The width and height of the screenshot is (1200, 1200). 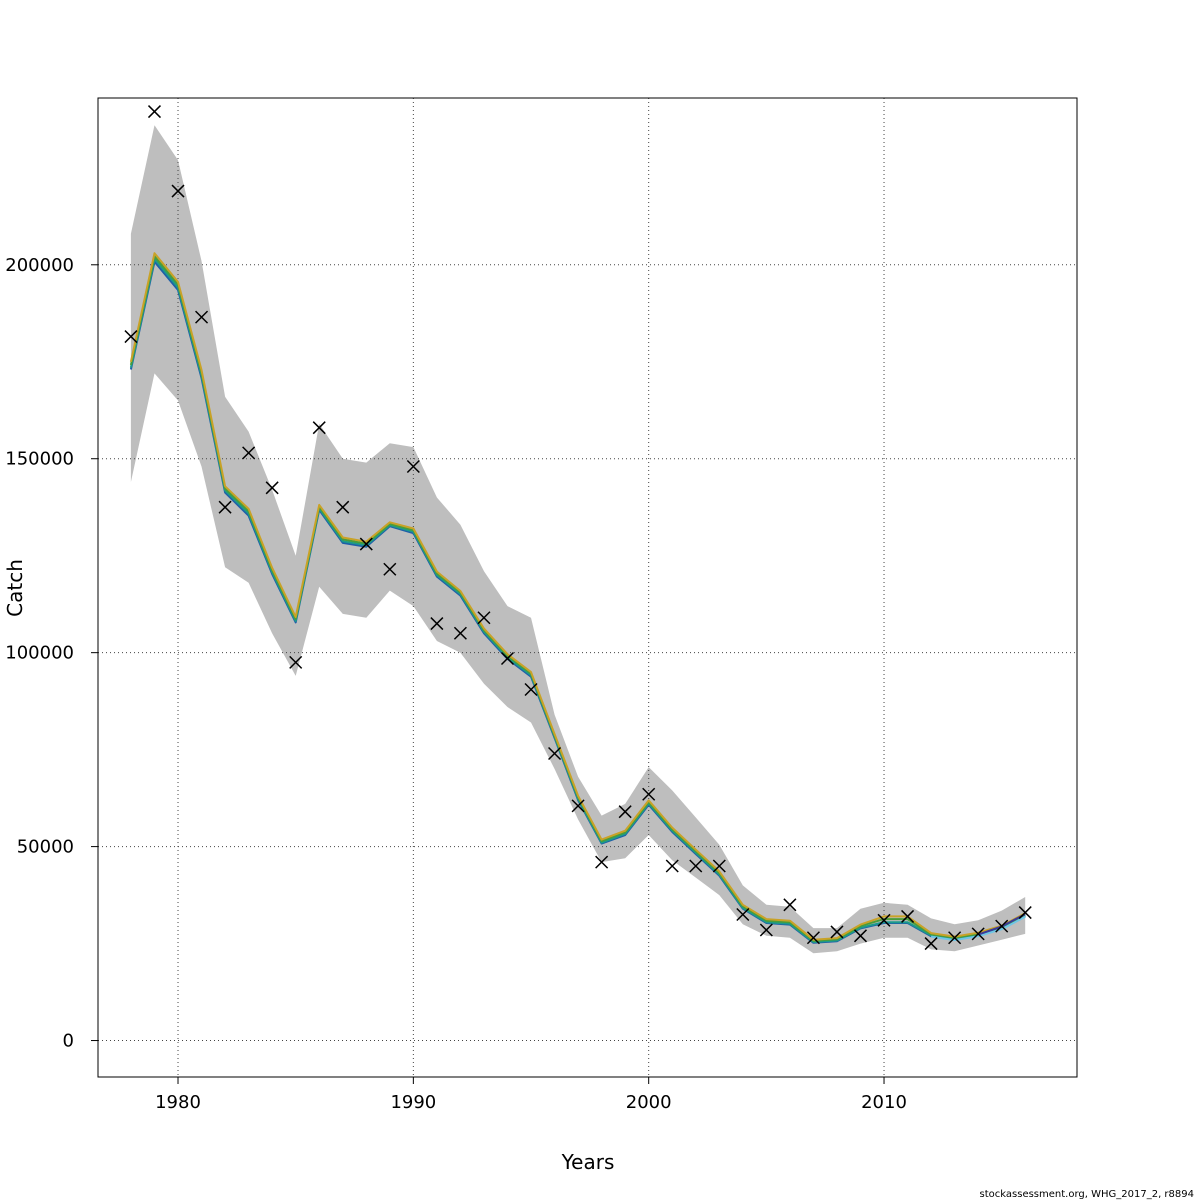 I want to click on observed-marker-2012, so click(x=931, y=944).